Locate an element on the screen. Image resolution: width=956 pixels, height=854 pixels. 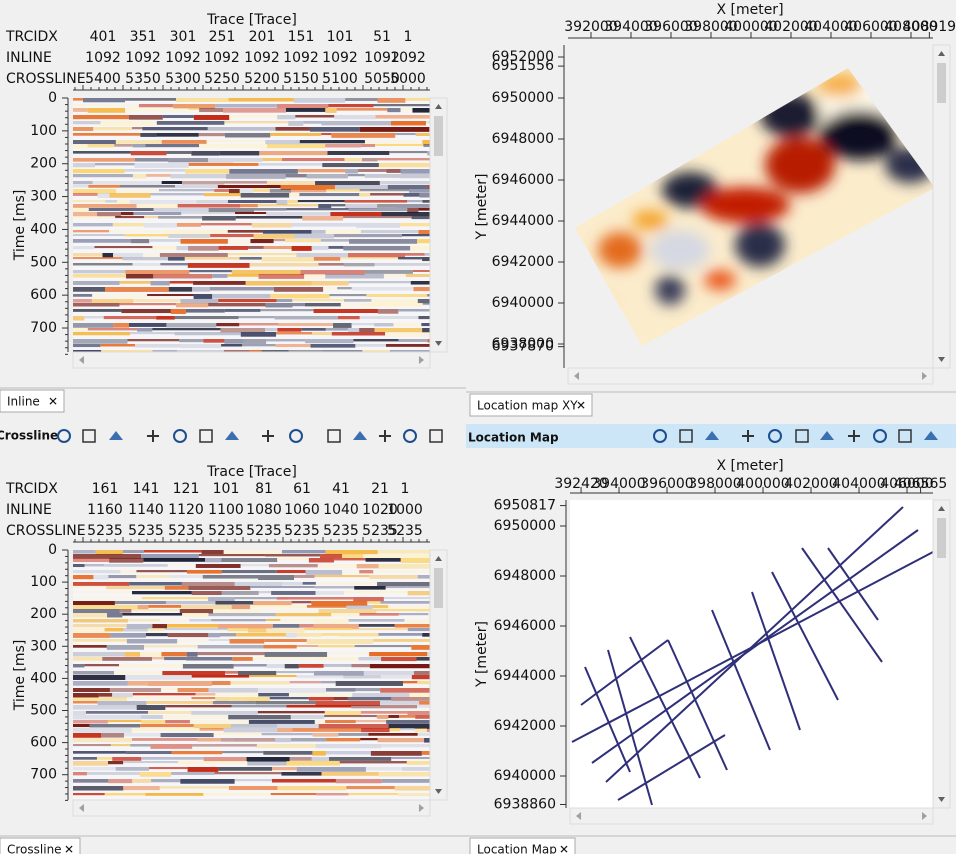
blob is located at coordinates (620, 250).